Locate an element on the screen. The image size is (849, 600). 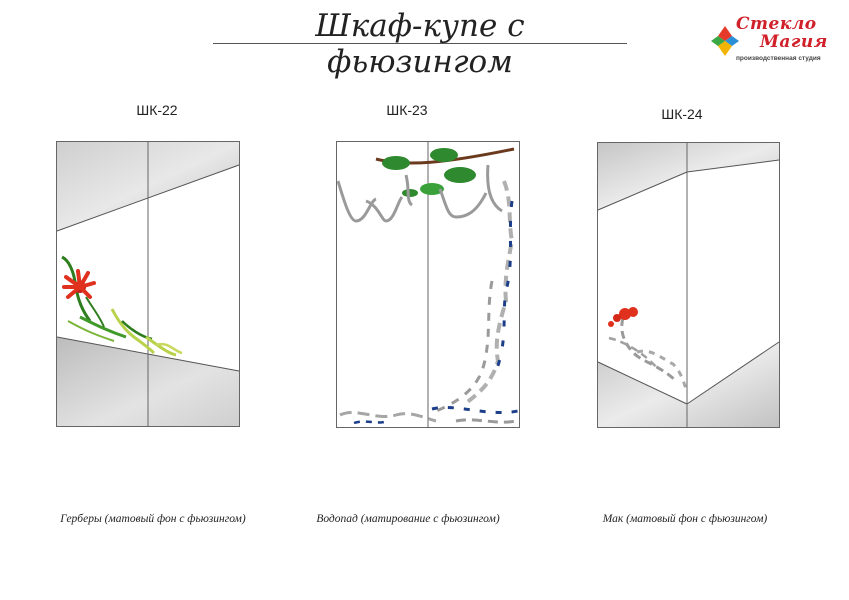
product-code-2: ШК-23 is located at coordinates (407, 110).